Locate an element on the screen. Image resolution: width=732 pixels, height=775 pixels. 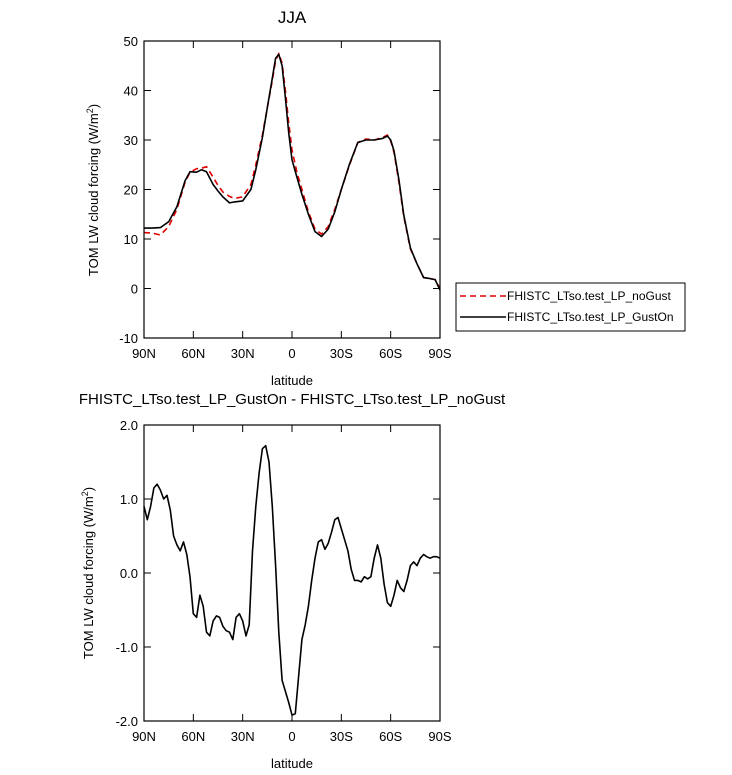
bottom-y-axis-label: TOM LW cloud forcing (W/m2) is located at coordinates (88, 573).